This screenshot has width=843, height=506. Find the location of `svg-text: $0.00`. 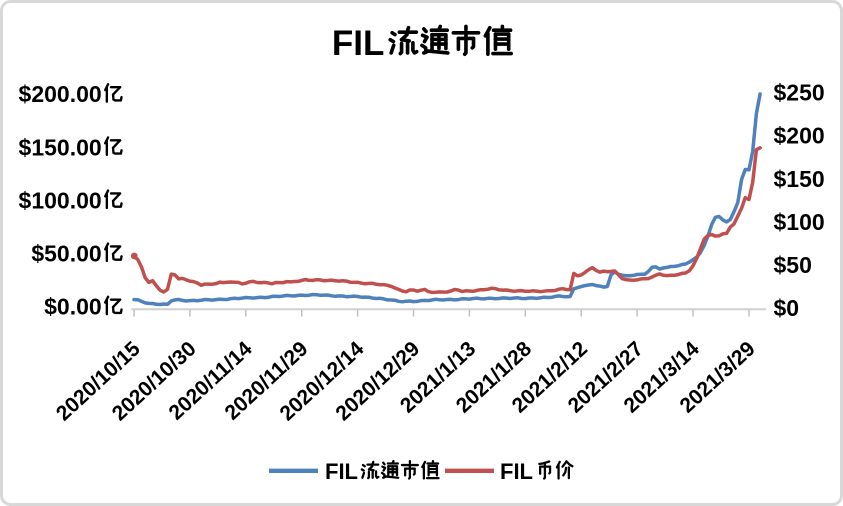

svg-text: $0.00 is located at coordinates (73, 307).